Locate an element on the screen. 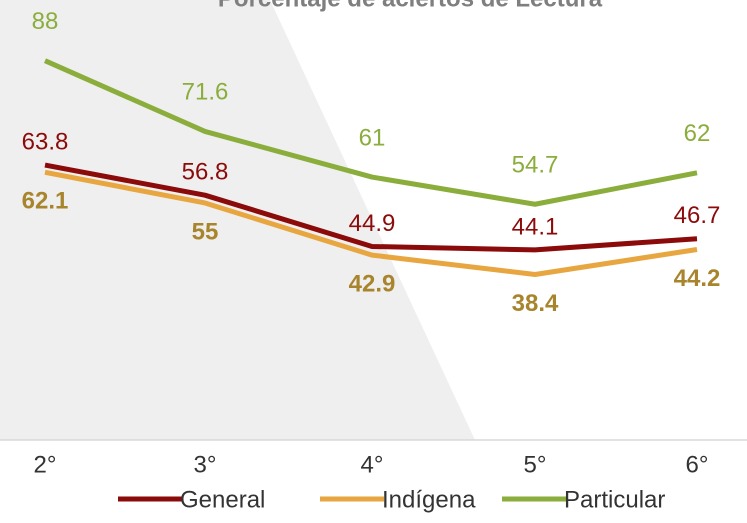 The width and height of the screenshot is (747, 523). legend-label: Particular is located at coordinates (614, 499).